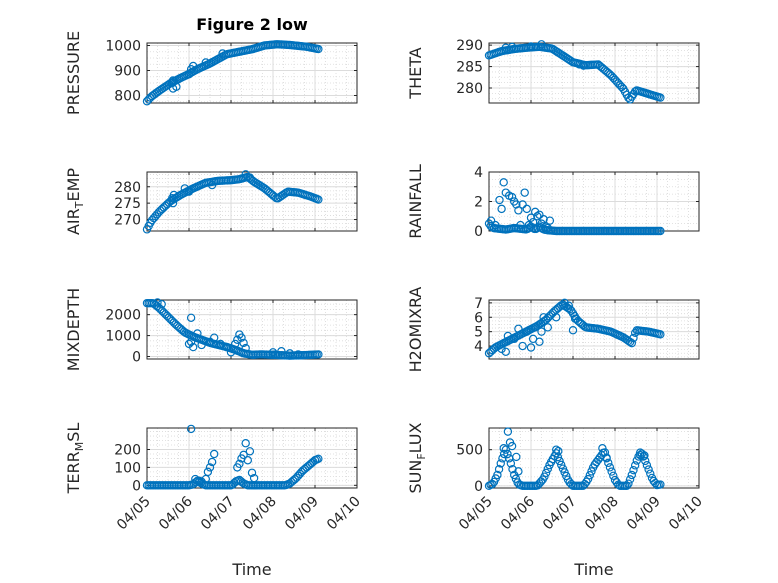  I want to click on y-tick-label: 800, so click(127, 97).